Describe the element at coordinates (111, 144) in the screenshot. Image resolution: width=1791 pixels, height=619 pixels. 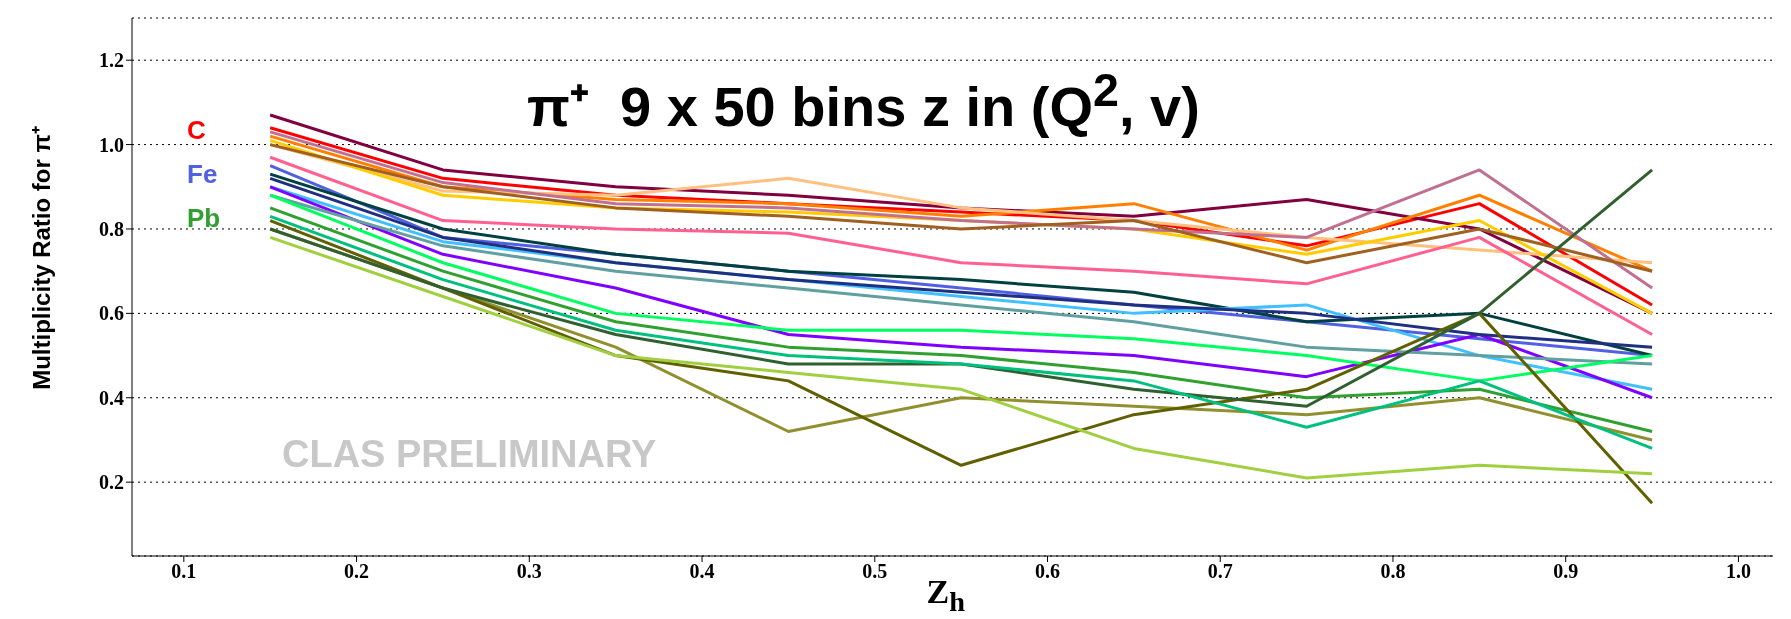
I see `y-tick-label: 1.0` at that location.